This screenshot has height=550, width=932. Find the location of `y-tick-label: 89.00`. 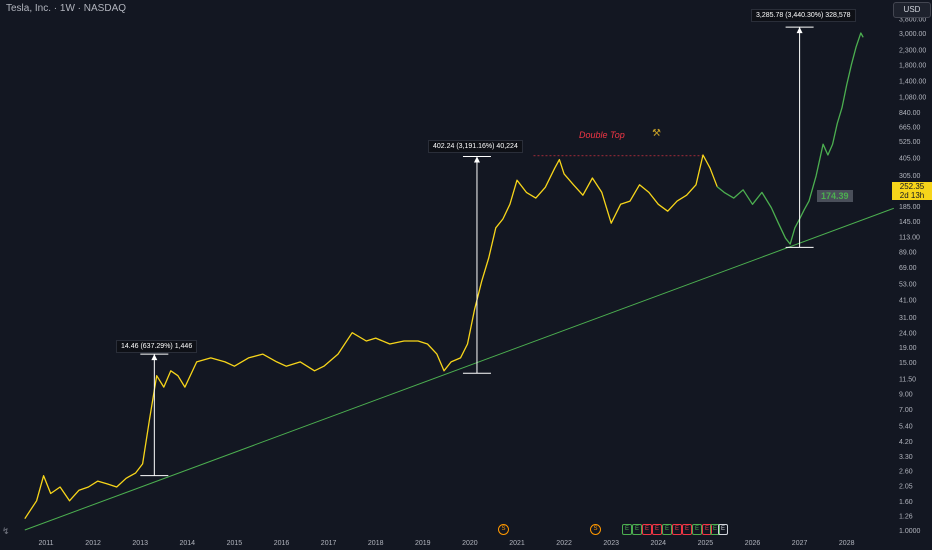

y-tick-label: 89.00 is located at coordinates (908, 252).